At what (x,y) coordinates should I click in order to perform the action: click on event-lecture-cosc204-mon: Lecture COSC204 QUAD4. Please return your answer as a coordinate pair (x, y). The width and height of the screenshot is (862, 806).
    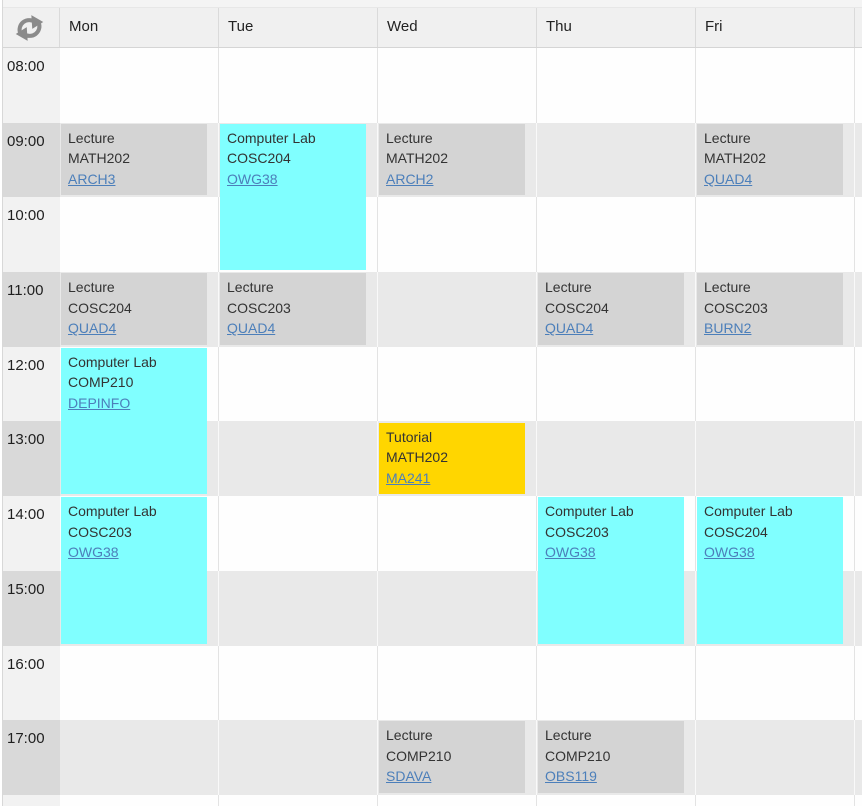
    Looking at the image, I should click on (134, 309).